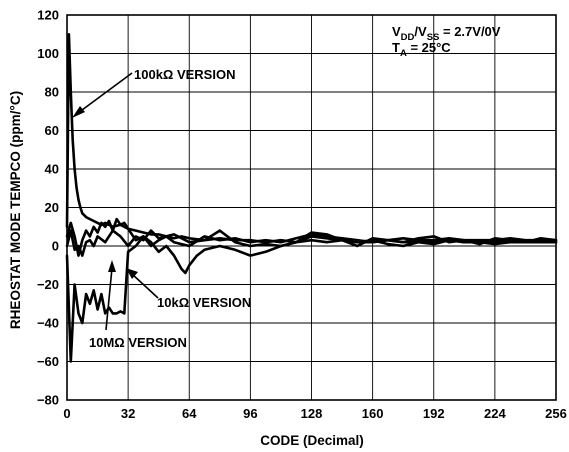 This screenshot has width=569, height=452. I want to click on y-tick-label: 0, so click(55, 246).